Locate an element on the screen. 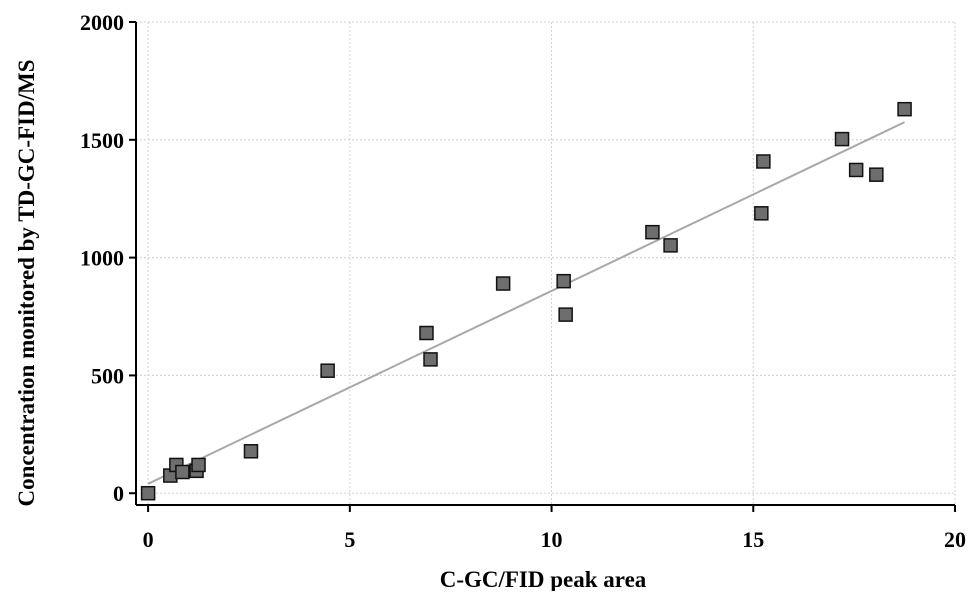  x-tick-label: 15 is located at coordinates (753, 539).